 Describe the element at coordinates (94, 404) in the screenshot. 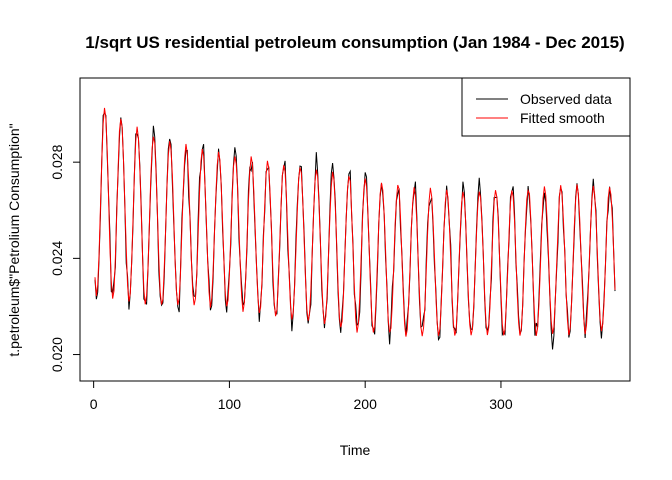

I see `x-tick-label: 0` at that location.